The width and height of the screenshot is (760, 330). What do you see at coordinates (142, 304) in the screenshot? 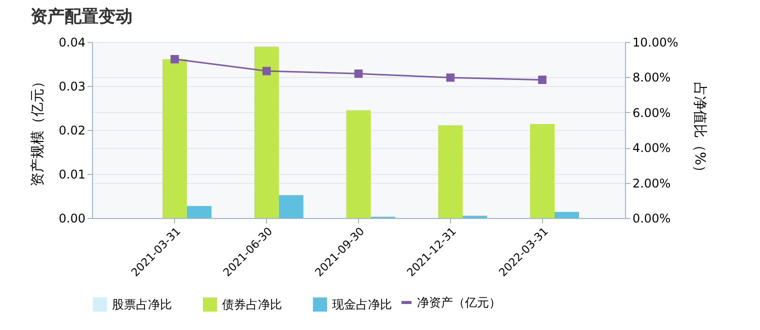
I see `legend-label: 股票占净比` at bounding box center [142, 304].